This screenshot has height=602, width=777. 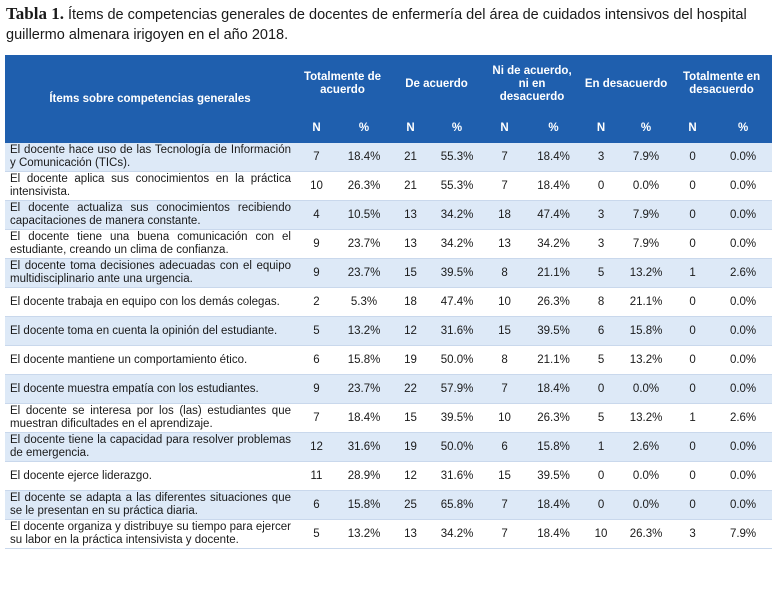 I want to click on group-header: Ni de acuerdo, ni en desacuerdo, so click(x=532, y=84).